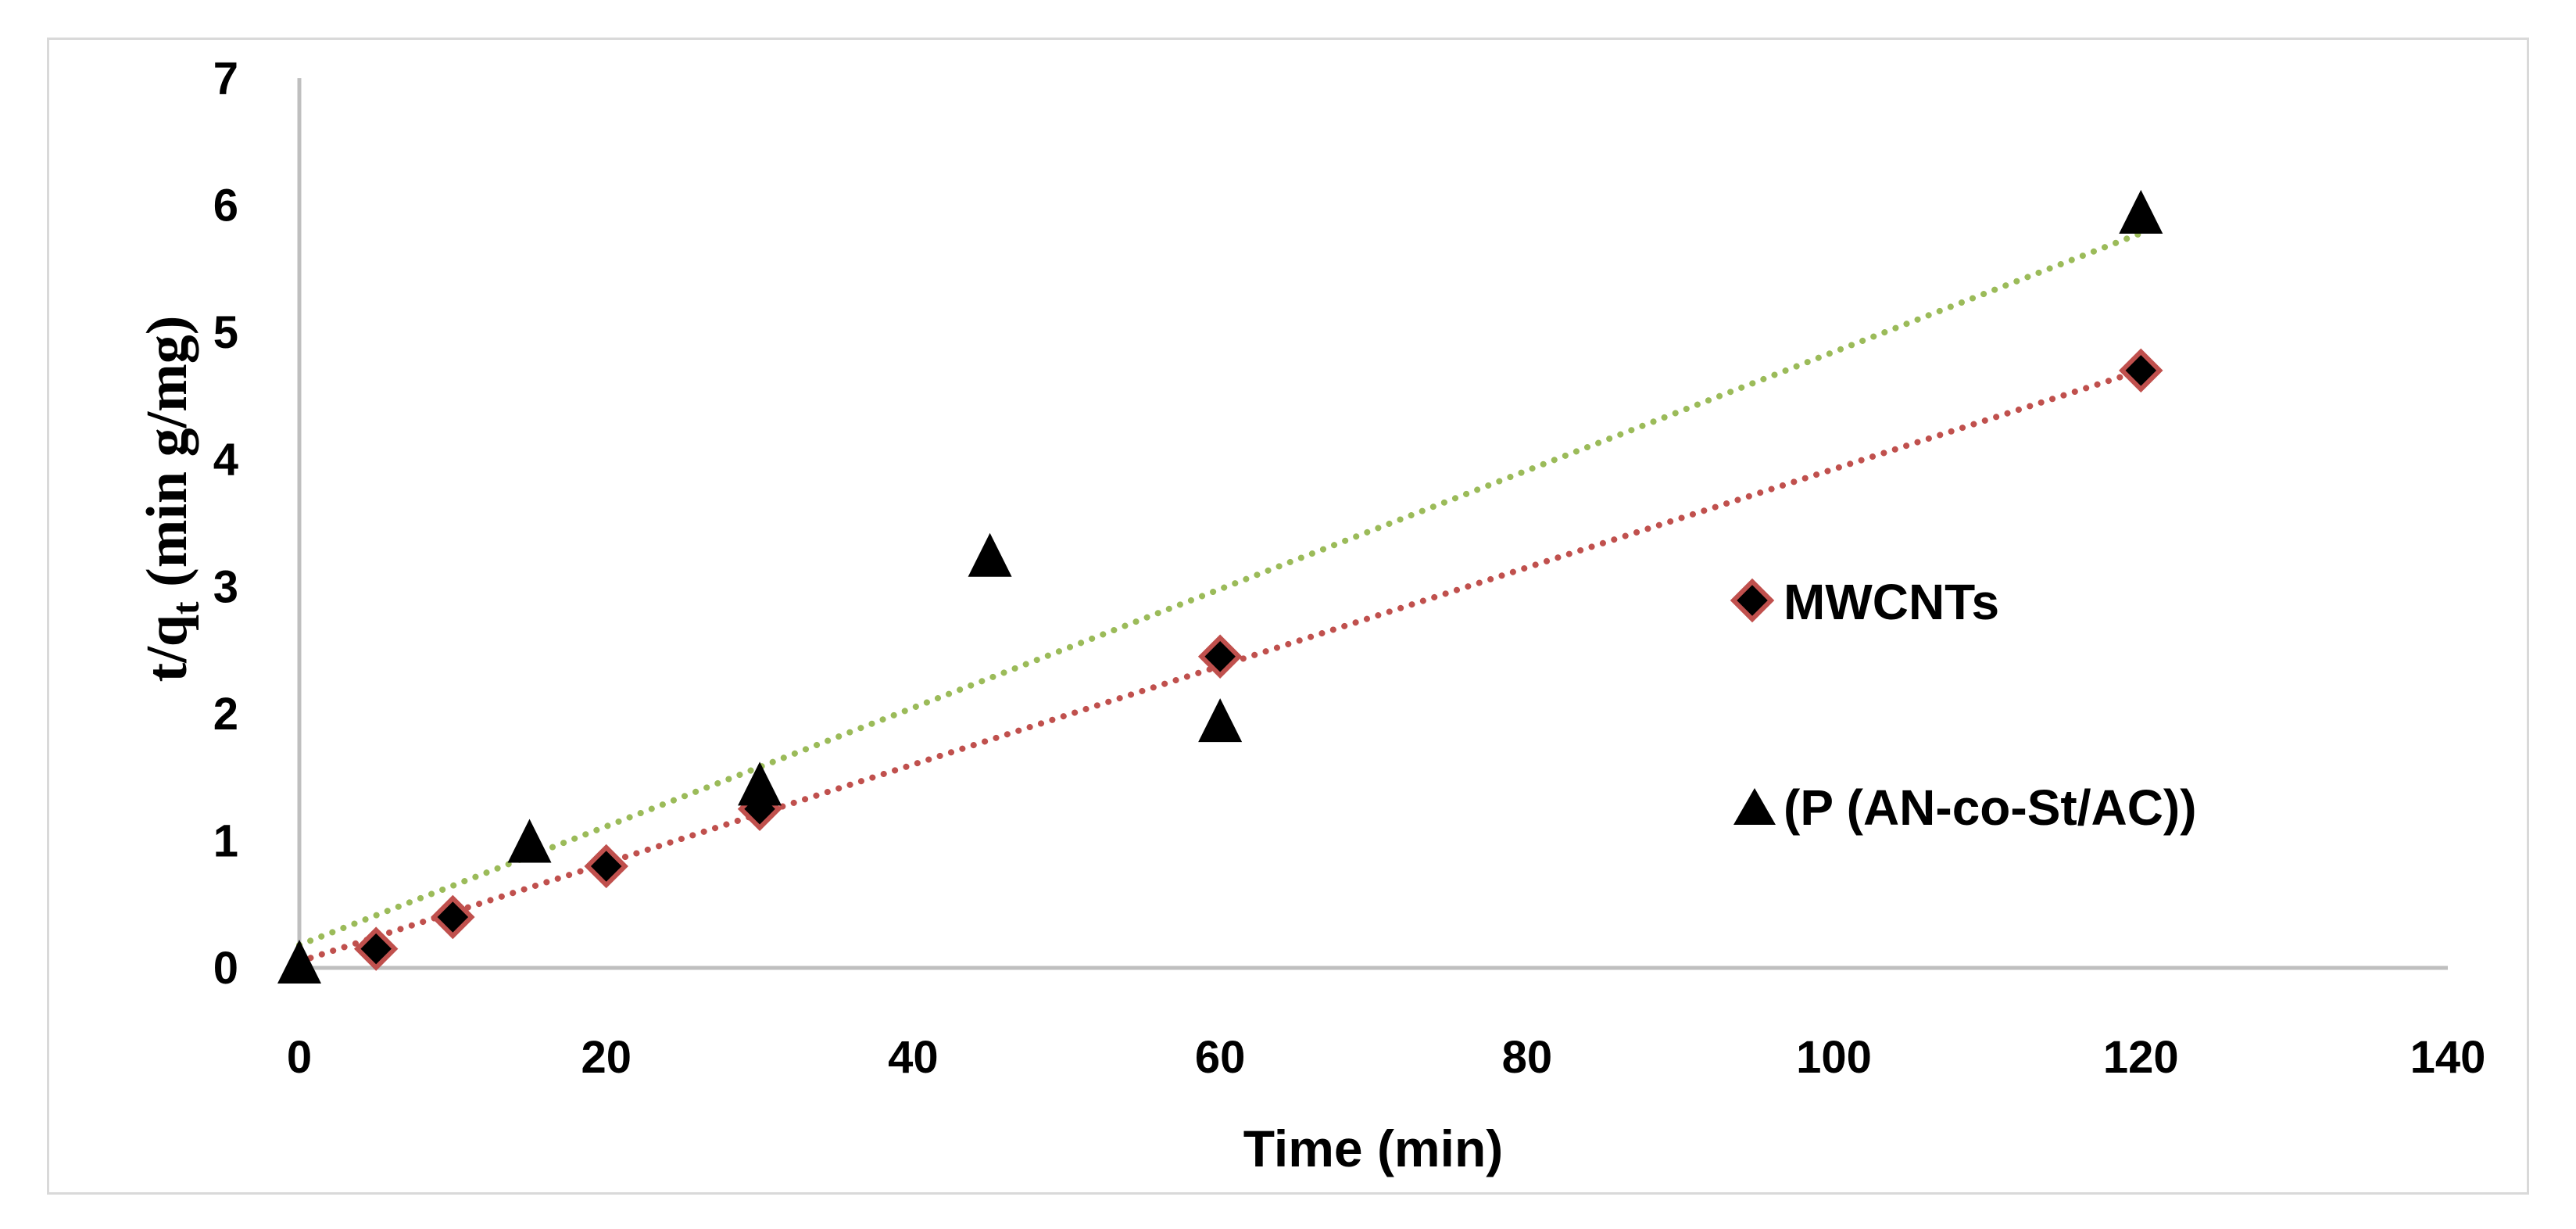  I want to click on y-axis-title: t/qt (min g/mg), so click(171, 499).